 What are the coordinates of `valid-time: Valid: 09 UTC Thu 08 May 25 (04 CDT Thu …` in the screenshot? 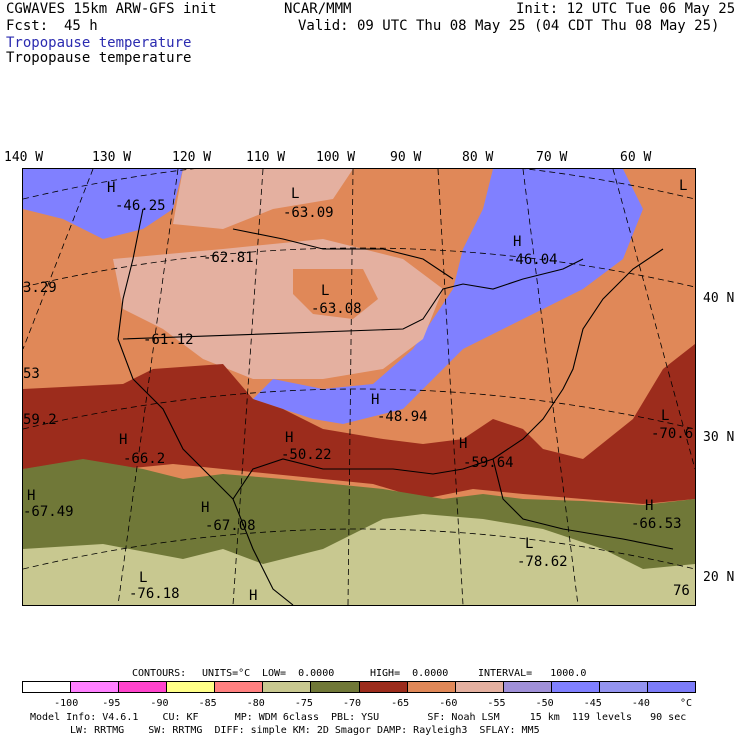 It's located at (509, 26).